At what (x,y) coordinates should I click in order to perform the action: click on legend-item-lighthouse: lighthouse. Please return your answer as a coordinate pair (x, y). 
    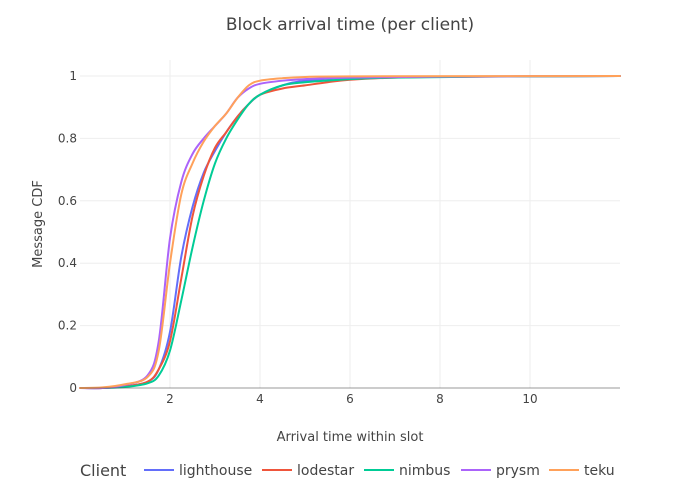
    Looking at the image, I should click on (198, 471).